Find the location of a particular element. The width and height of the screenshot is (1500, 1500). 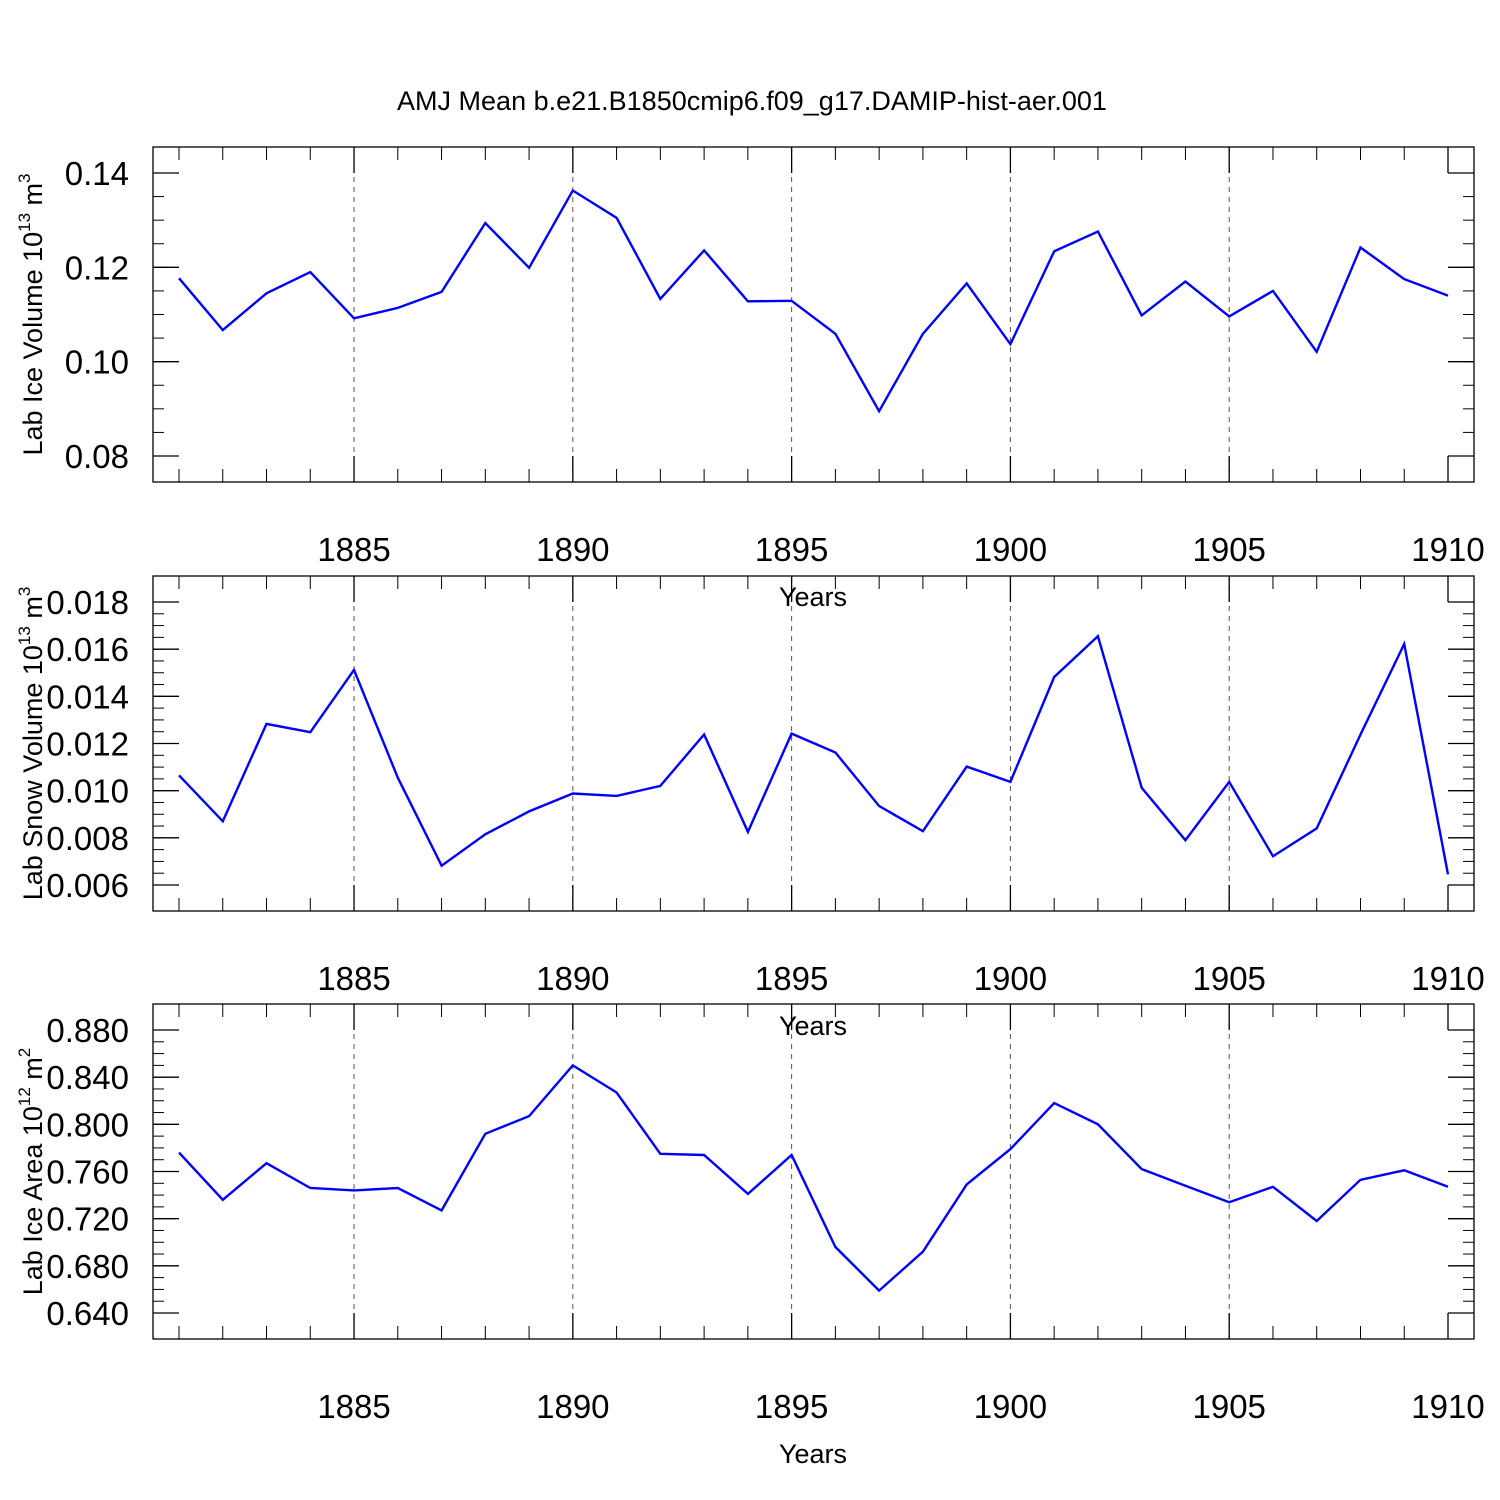

y-tick-label: 0.010 is located at coordinates (87, 791).